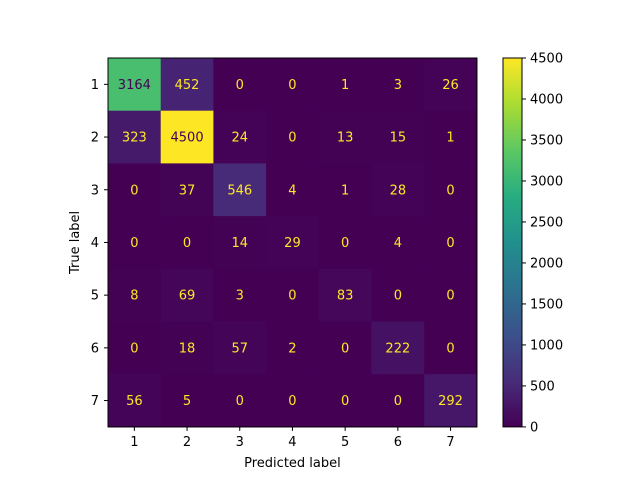 The image size is (640, 484). I want to click on cell-value-label: 5, so click(187, 401).